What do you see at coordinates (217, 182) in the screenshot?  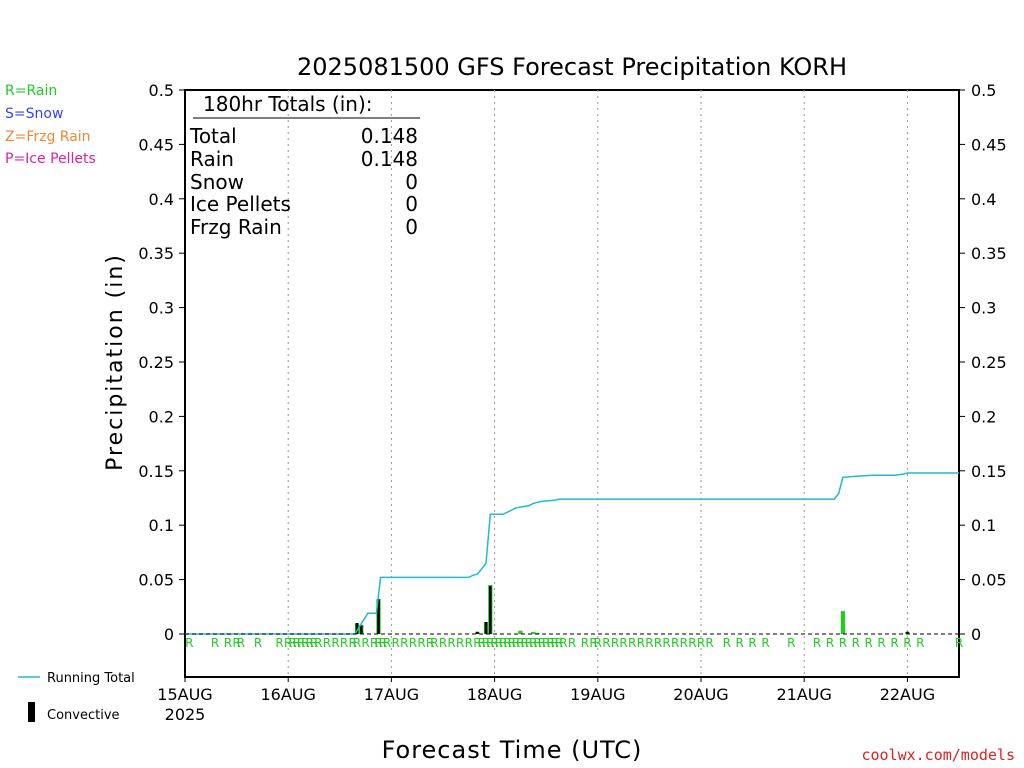 I see `totals-row-label: Snow` at bounding box center [217, 182].